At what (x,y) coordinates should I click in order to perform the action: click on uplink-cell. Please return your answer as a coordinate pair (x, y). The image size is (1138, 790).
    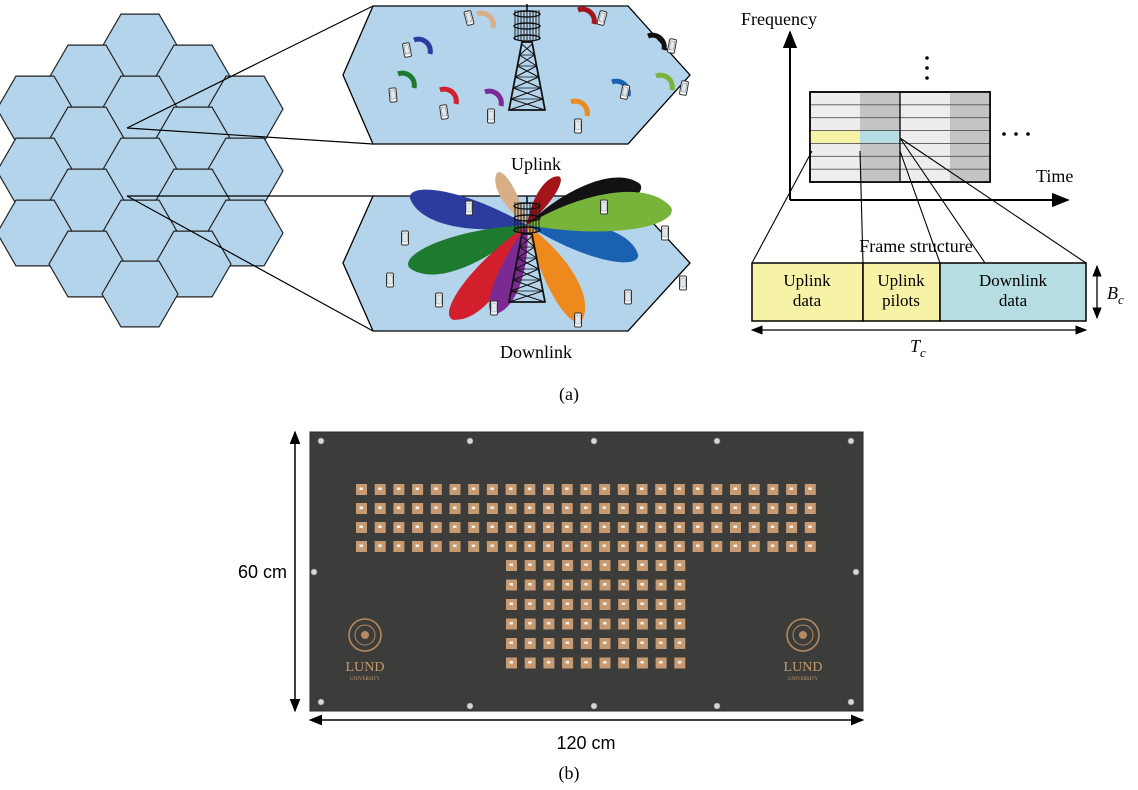
    Looking at the image, I should click on (516, 74).